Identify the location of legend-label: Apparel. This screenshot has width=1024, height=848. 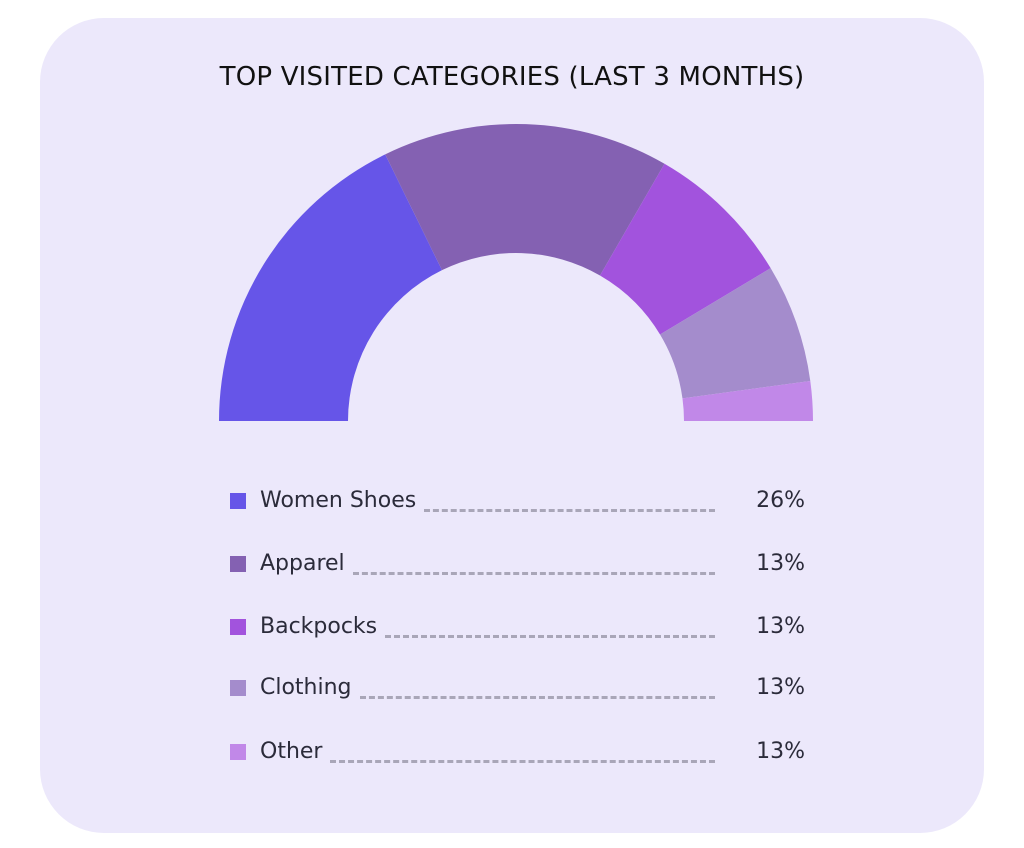
(302, 563).